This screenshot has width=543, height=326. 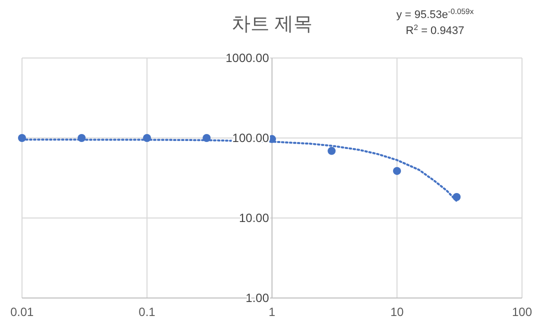 What do you see at coordinates (258, 298) in the screenshot?
I see `y-tick-label: 1.00` at bounding box center [258, 298].